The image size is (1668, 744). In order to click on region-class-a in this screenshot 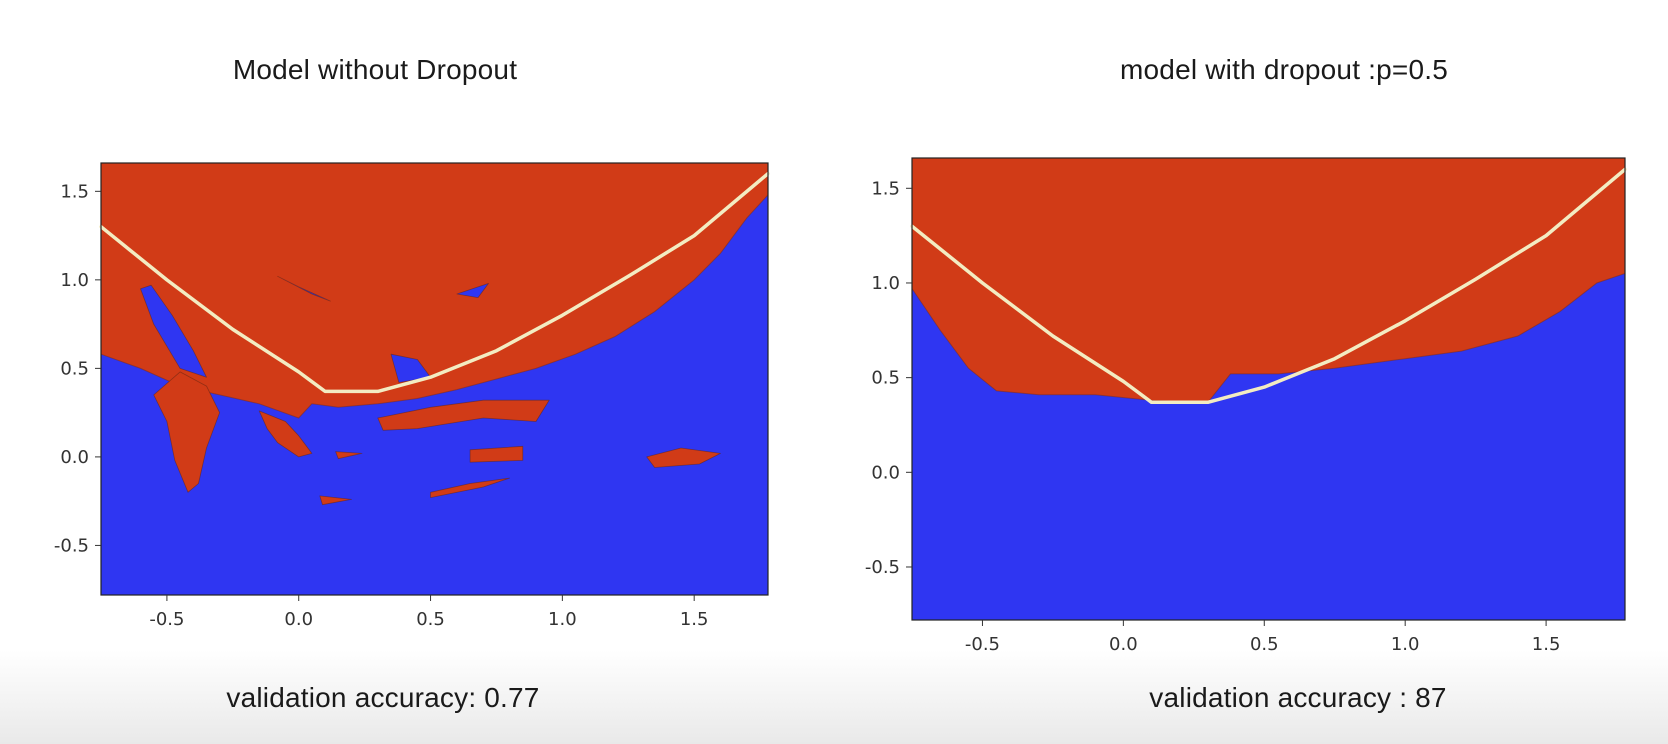, I will do `click(1268, 280)`.